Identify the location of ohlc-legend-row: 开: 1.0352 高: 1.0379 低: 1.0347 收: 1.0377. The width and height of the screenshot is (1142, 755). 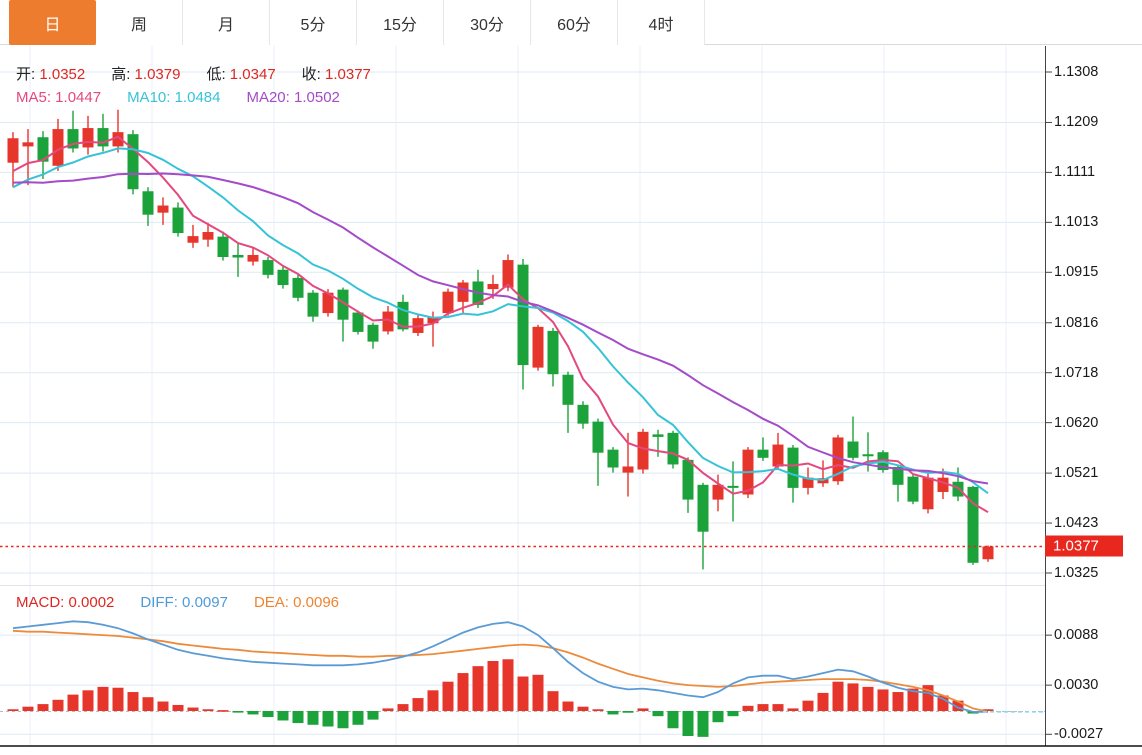
(206, 73).